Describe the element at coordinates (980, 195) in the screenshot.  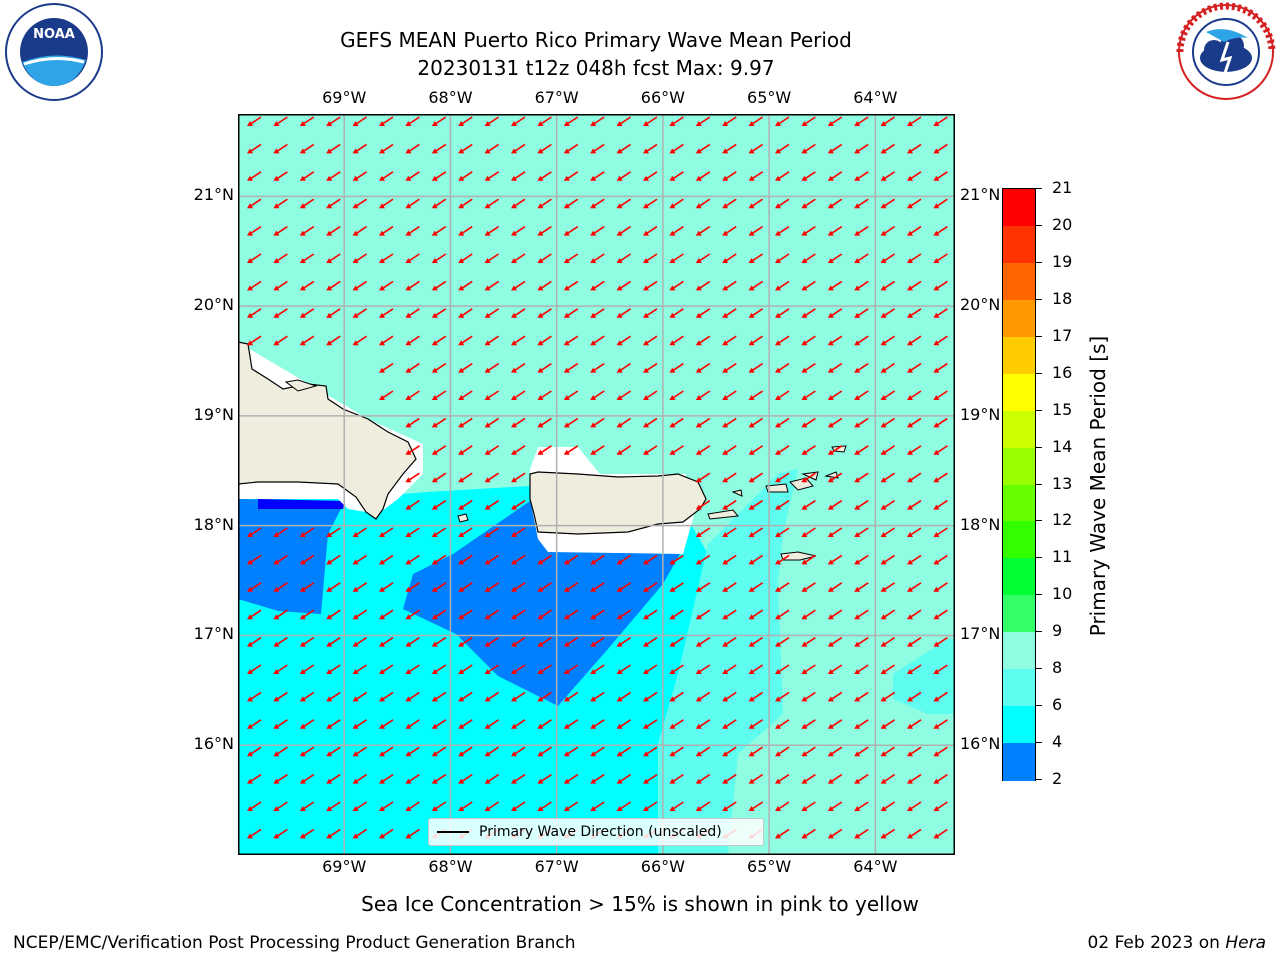
I see `lat-tick-label: 21°N` at that location.